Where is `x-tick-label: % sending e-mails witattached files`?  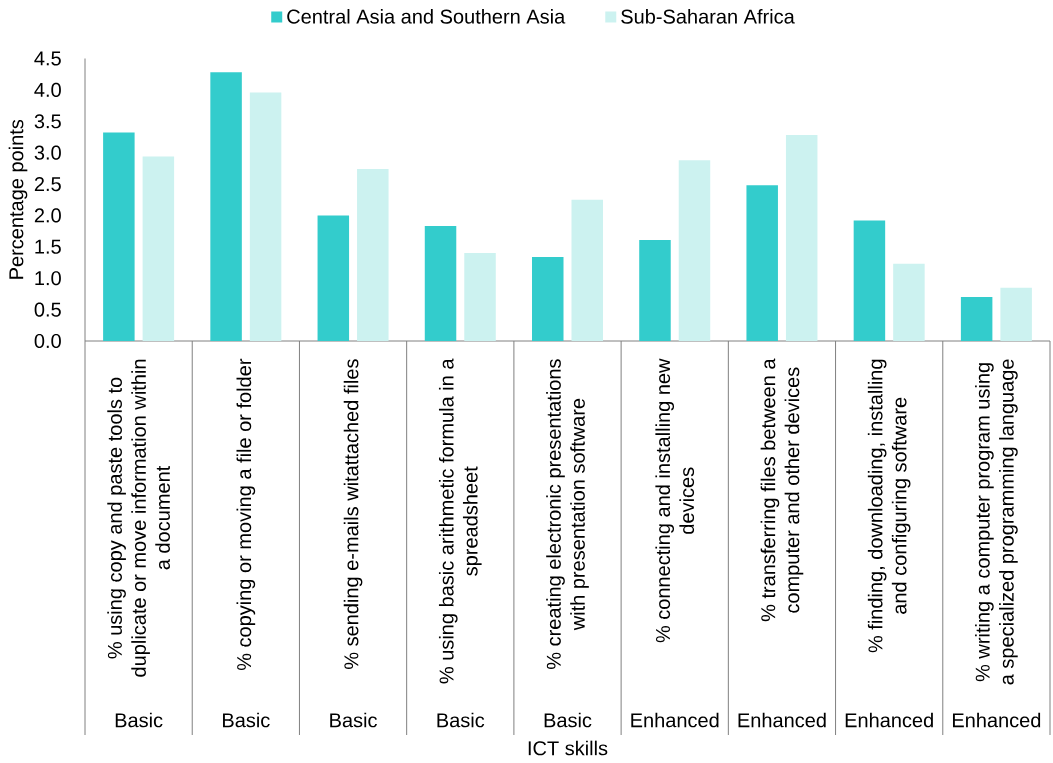
x-tick-label: % sending e-mails witattached files is located at coordinates (353, 514).